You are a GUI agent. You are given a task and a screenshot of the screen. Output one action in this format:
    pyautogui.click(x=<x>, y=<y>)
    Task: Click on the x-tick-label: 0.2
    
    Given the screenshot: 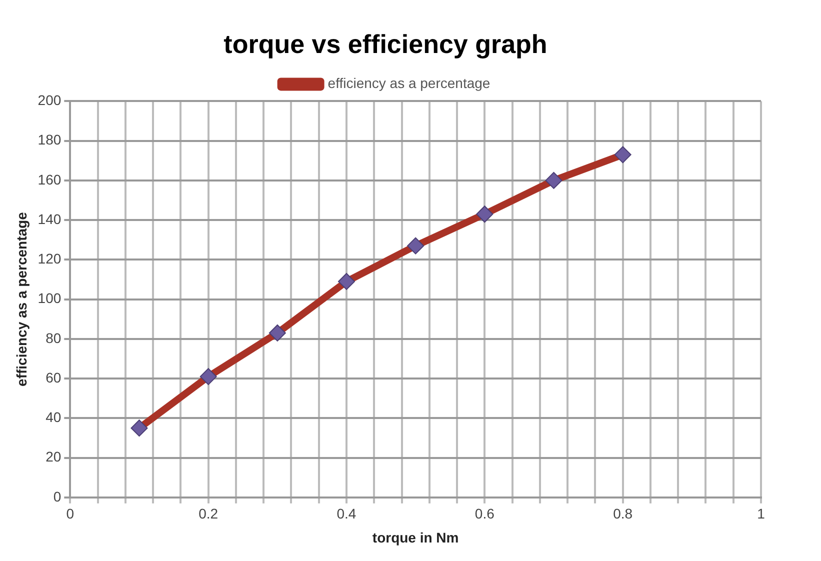 What is the action you would take?
    pyautogui.click(x=208, y=514)
    